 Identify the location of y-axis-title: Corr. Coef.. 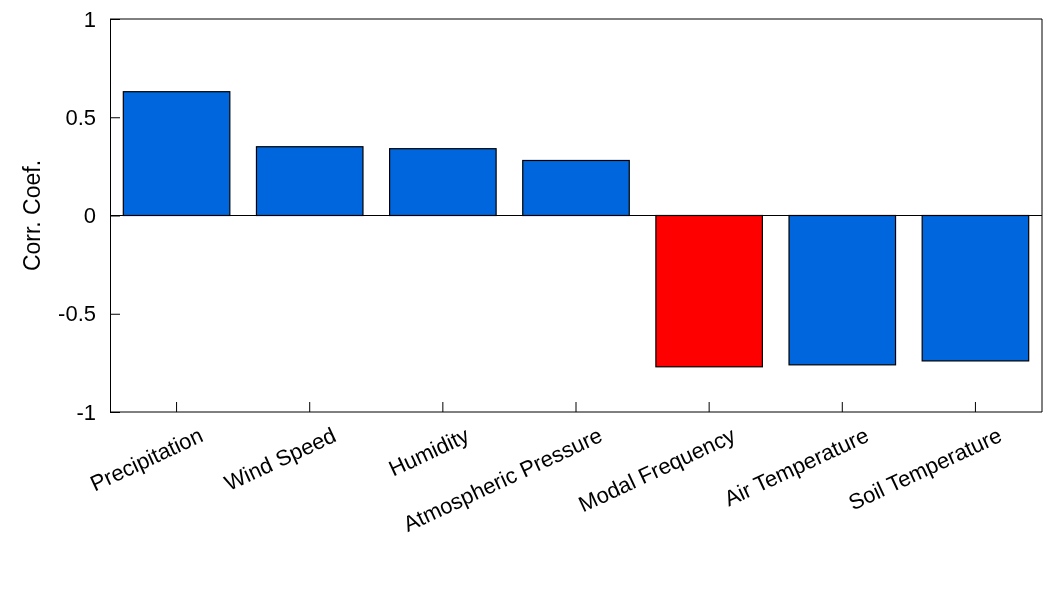
(32, 215).